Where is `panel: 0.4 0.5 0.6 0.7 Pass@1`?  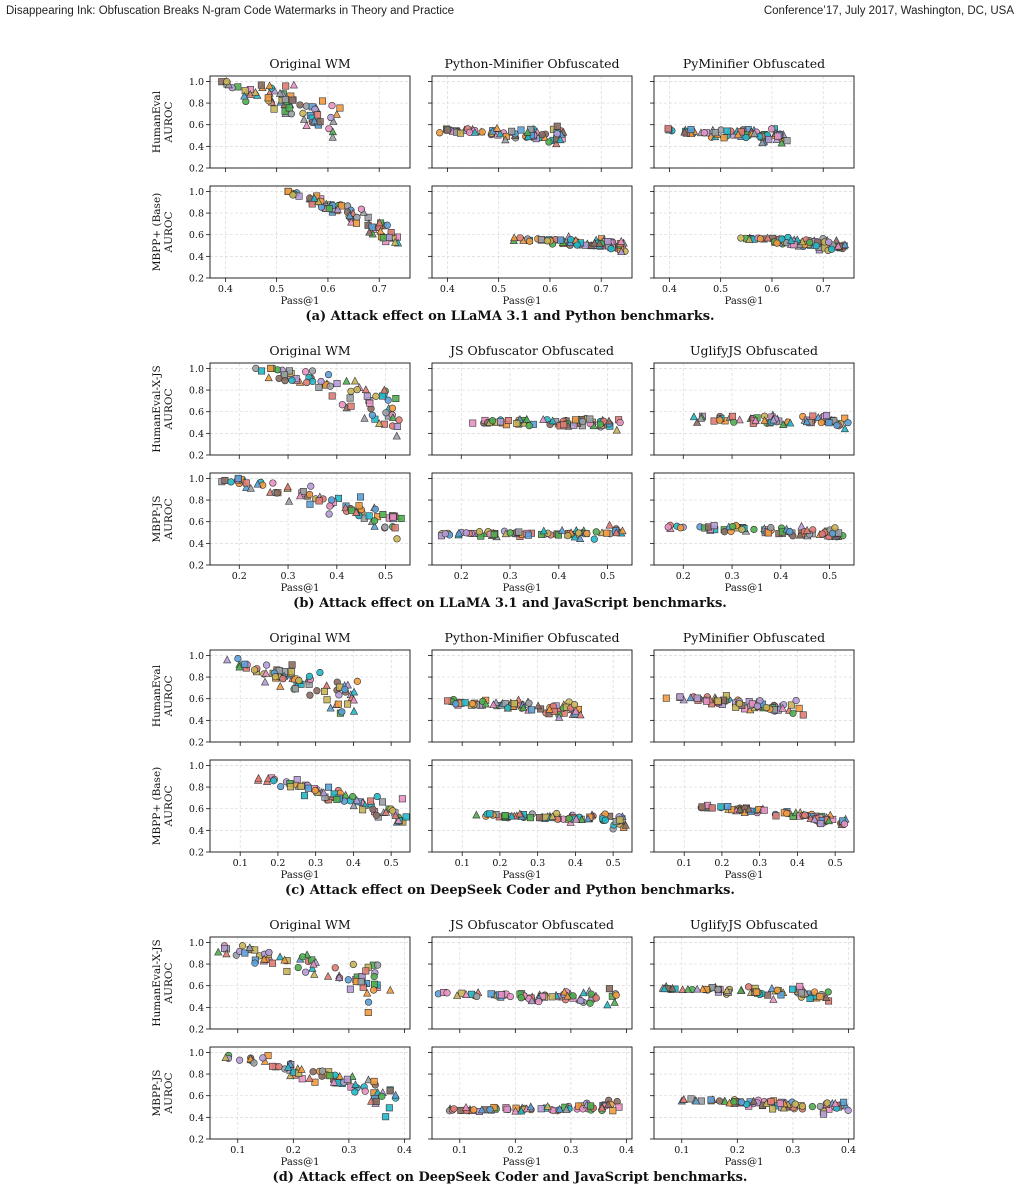 panel: 0.4 0.5 0.6 0.7 Pass@1 is located at coordinates (530, 246).